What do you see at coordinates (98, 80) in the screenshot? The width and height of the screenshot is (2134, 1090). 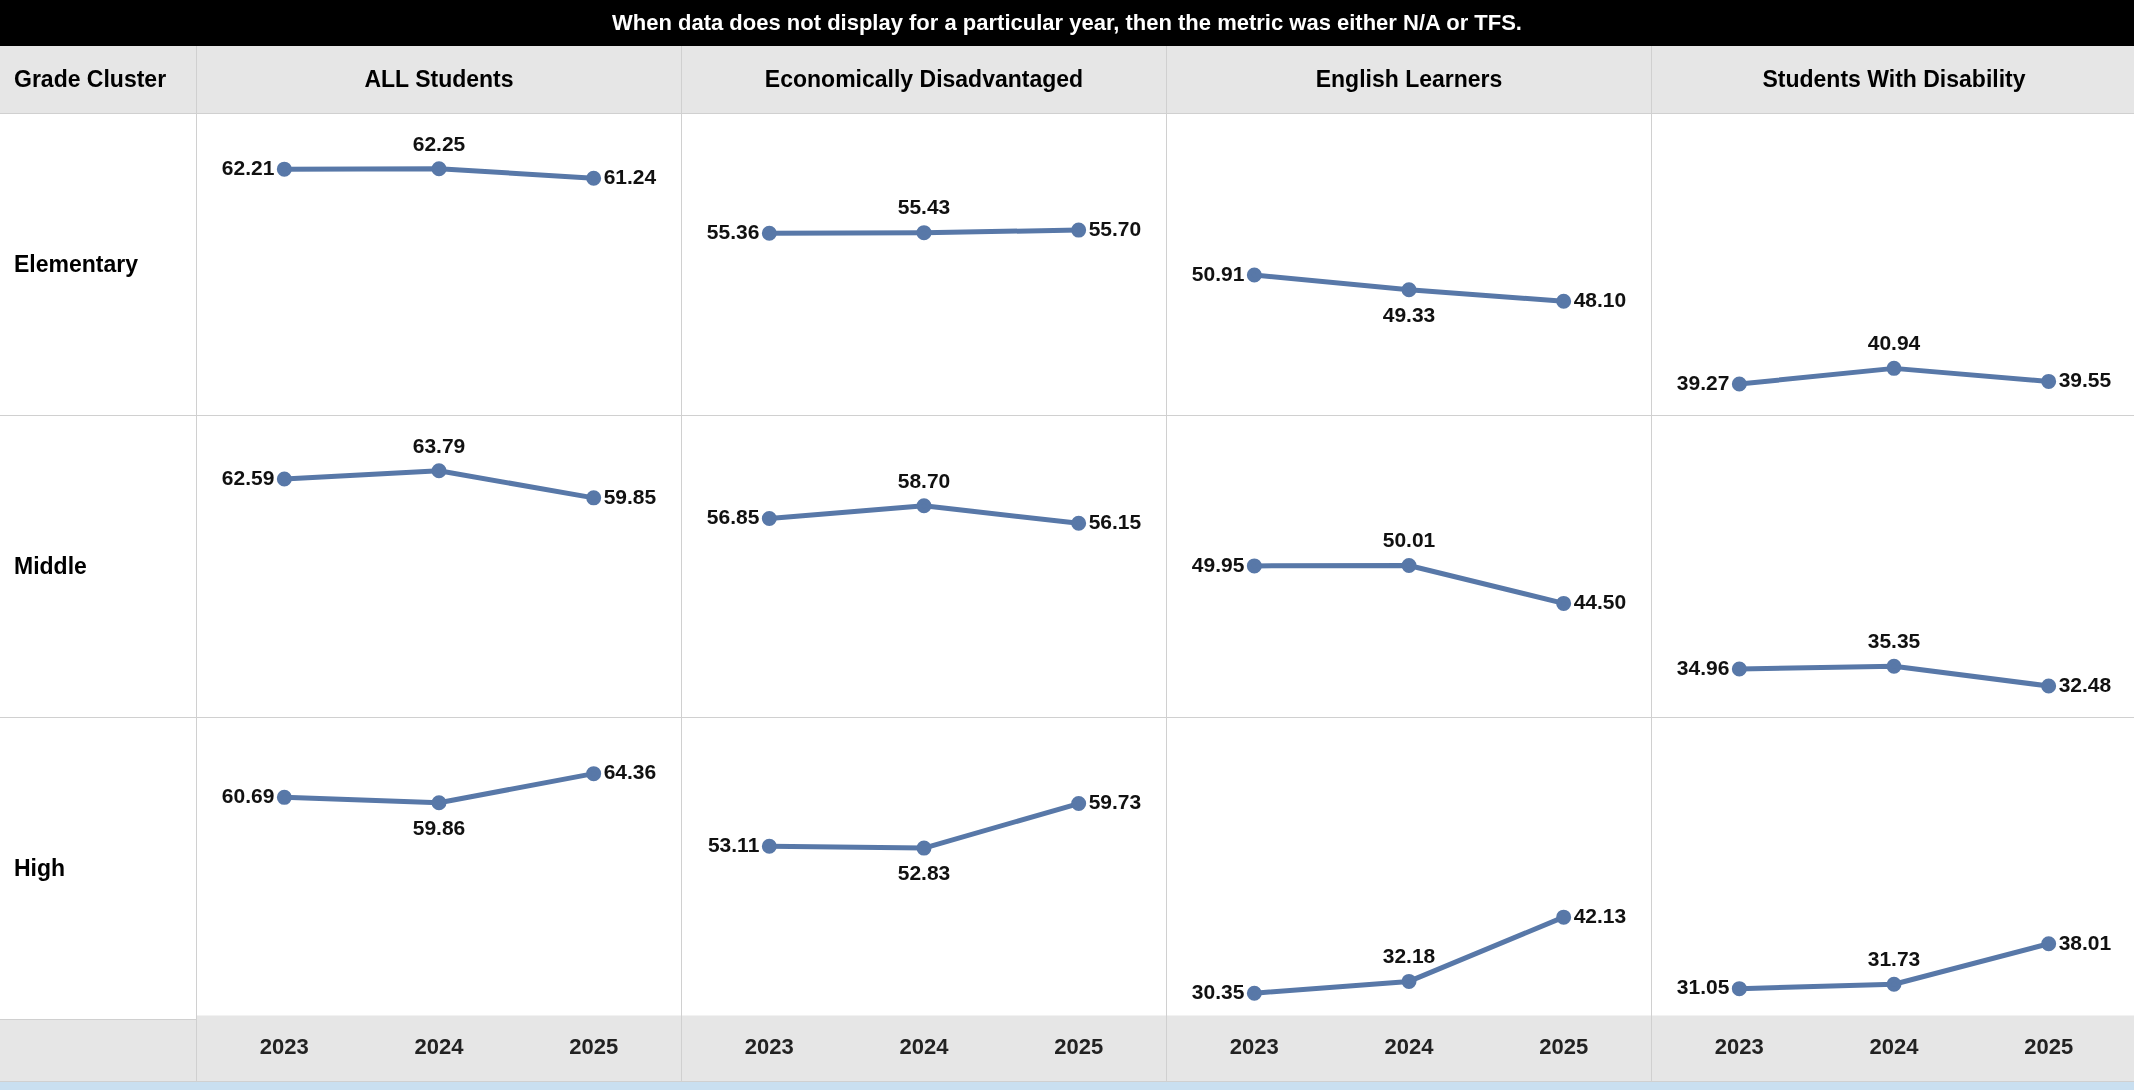 I see `text: Grade Cluster` at bounding box center [98, 80].